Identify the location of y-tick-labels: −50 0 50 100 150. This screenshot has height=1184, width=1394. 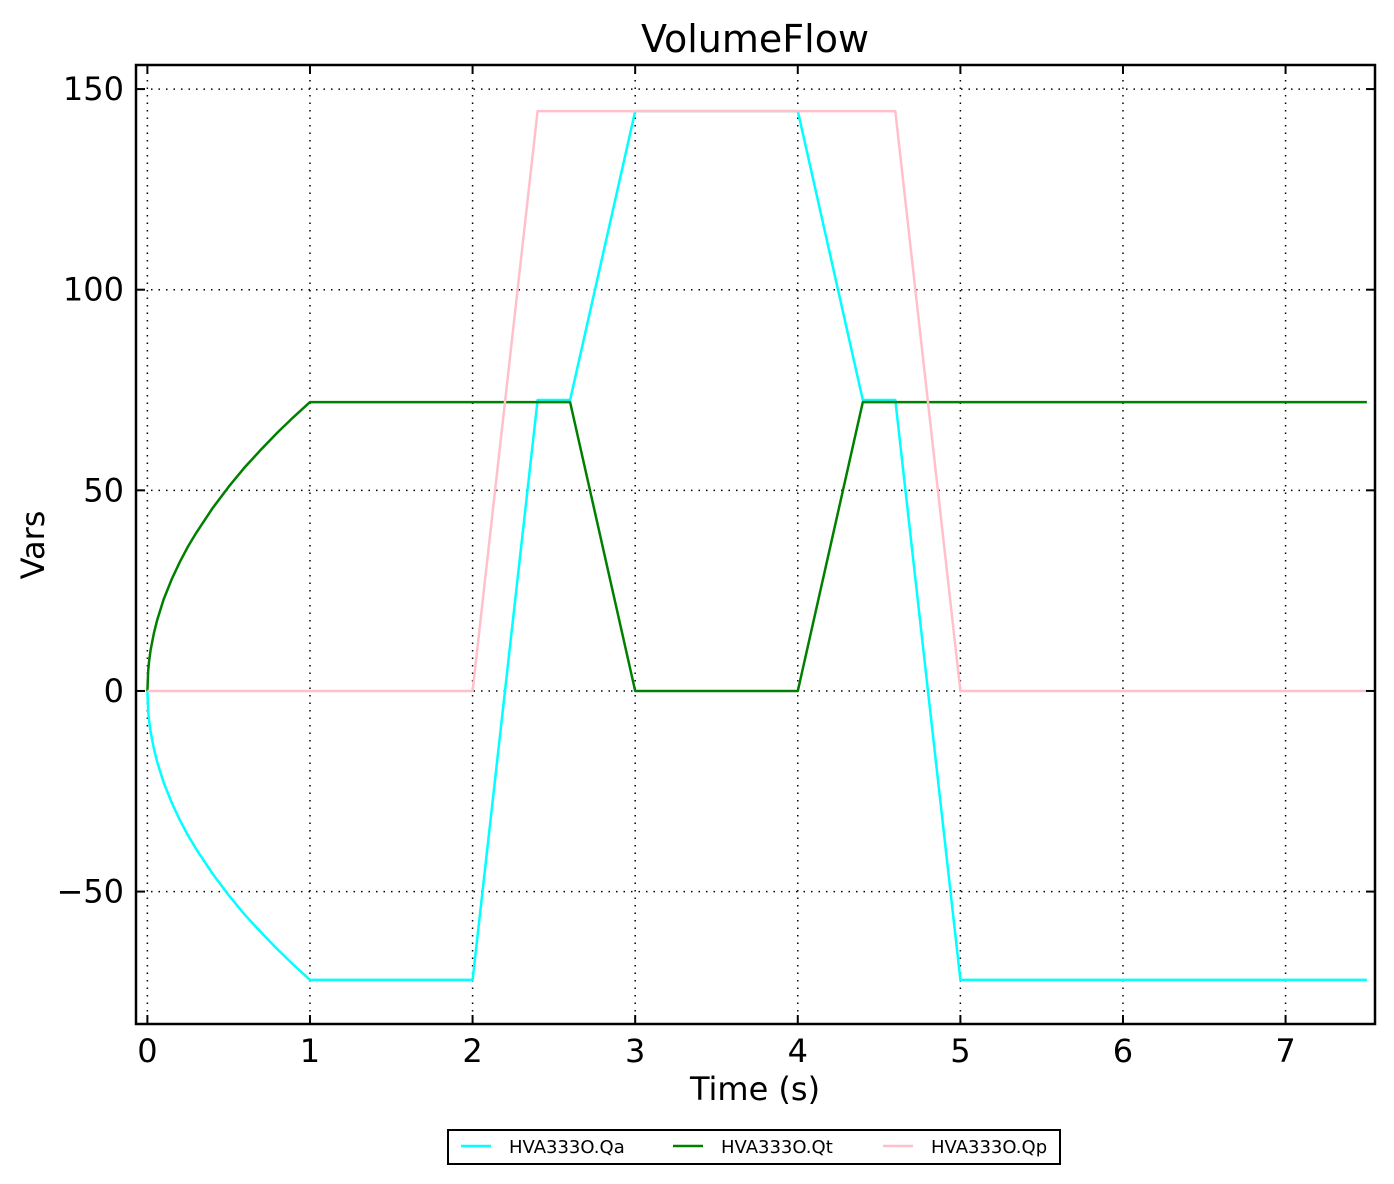
(90, 490).